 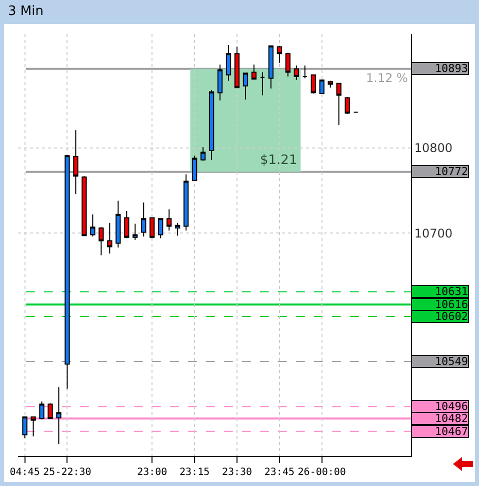 What do you see at coordinates (237, 472) in the screenshot?
I see `x-tick-label: 23:30` at bounding box center [237, 472].